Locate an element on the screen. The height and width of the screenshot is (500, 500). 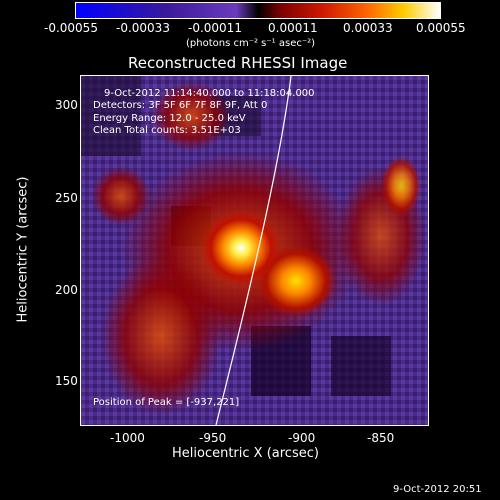
y-tick-label: 300 is located at coordinates (66, 105).